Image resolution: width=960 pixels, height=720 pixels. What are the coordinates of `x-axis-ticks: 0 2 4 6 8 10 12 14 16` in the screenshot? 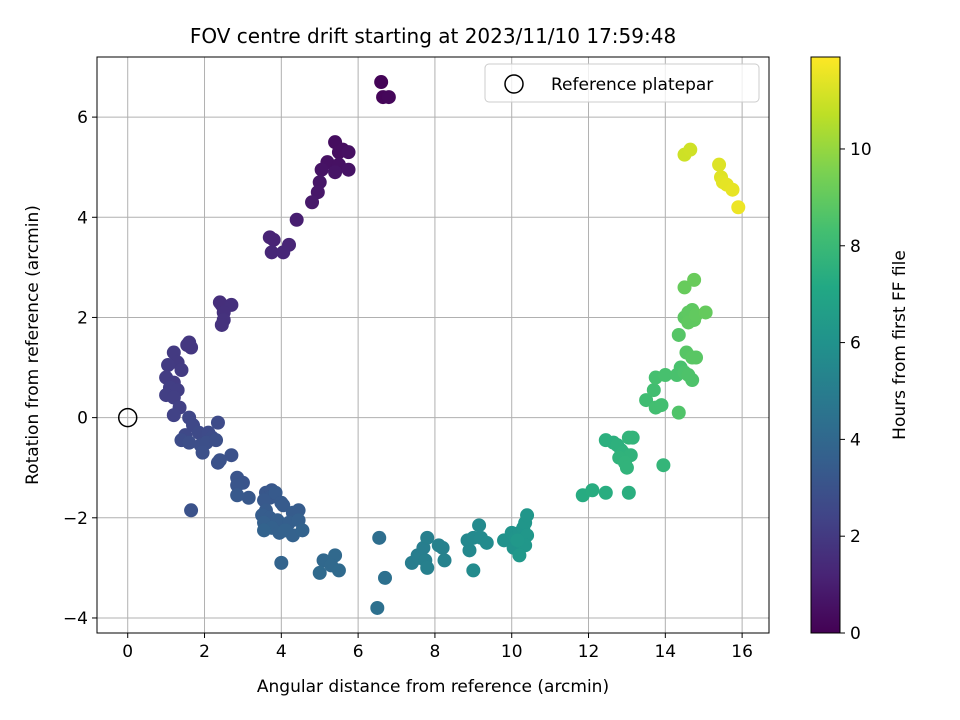 It's located at (437, 647).